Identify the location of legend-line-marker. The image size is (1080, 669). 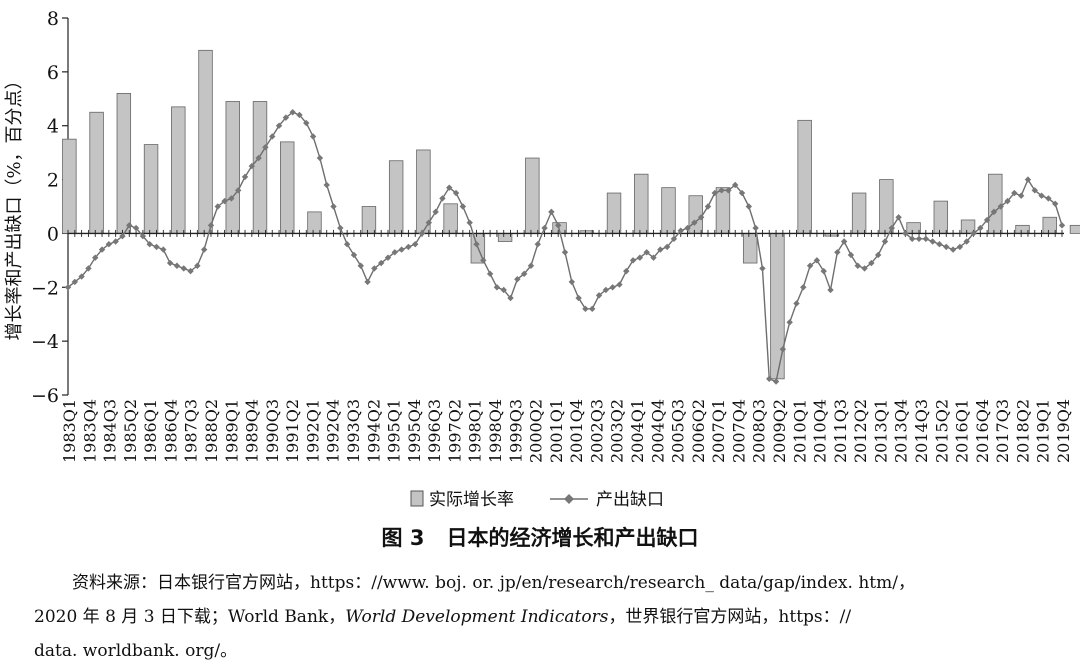
(569, 499).